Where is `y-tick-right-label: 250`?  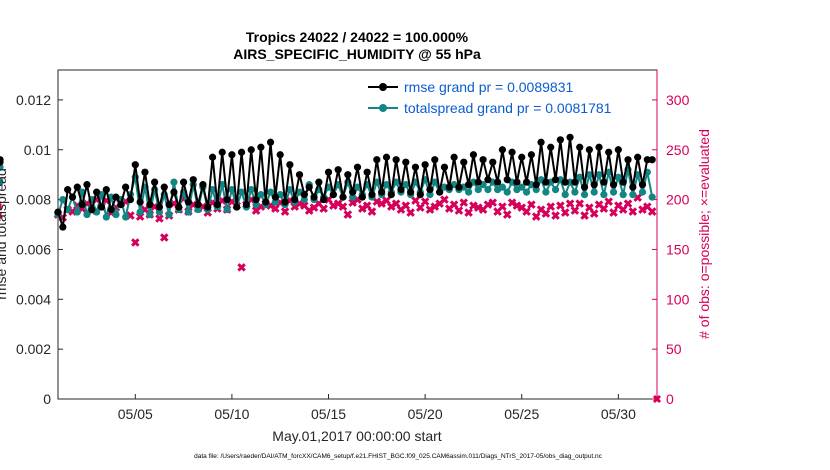
y-tick-right-label: 250 is located at coordinates (678, 150).